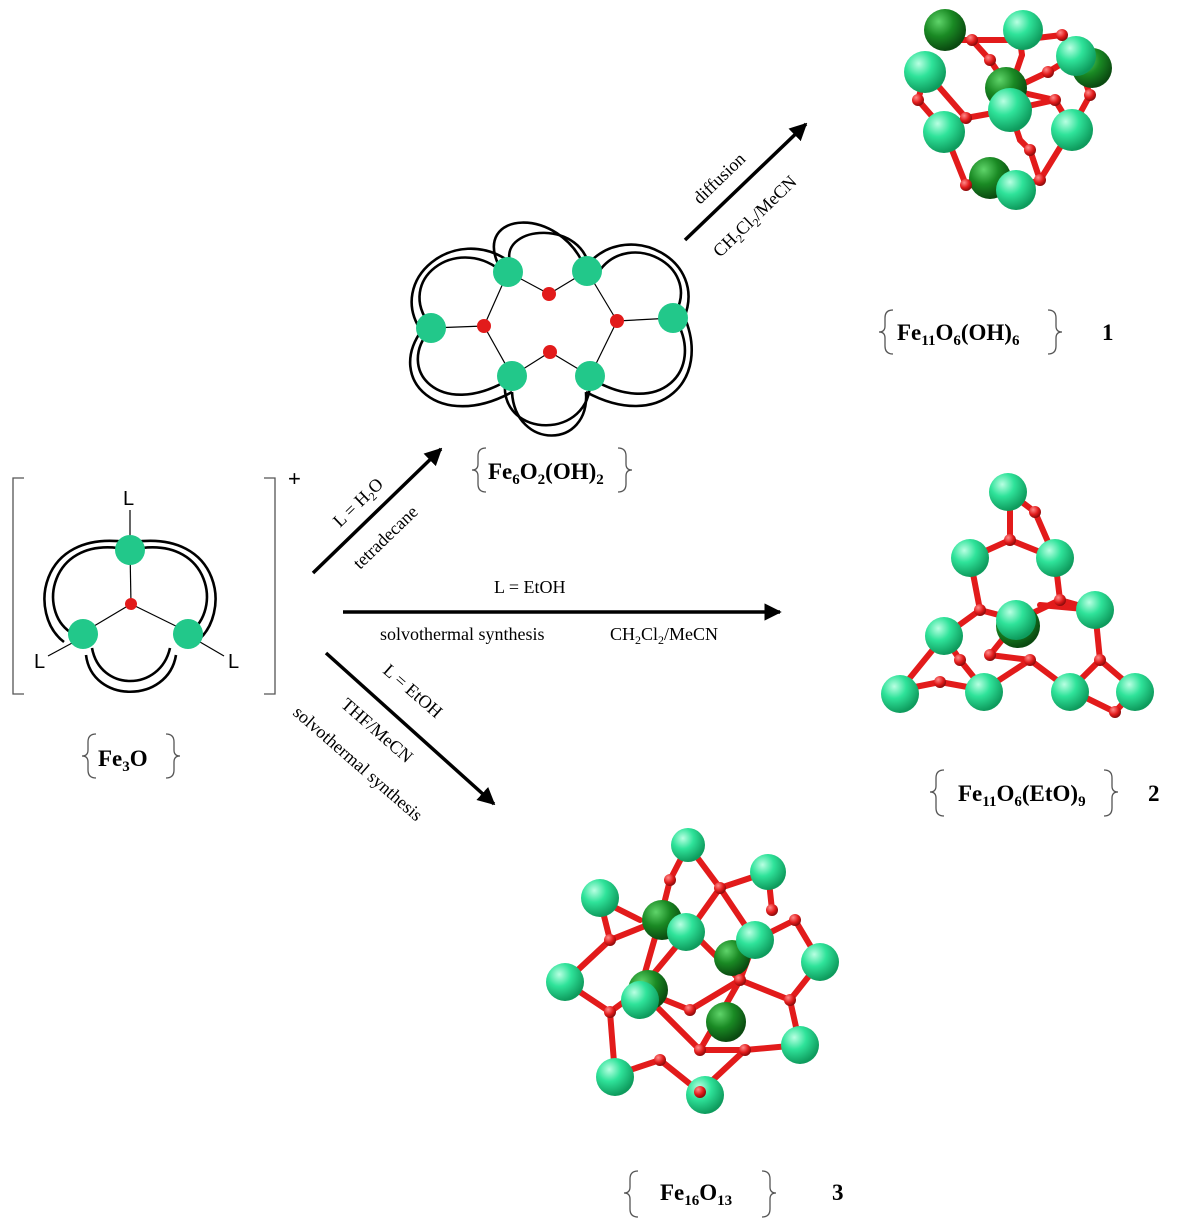  What do you see at coordinates (128, 499) in the screenshot?
I see `ligand-label-top: L` at bounding box center [128, 499].